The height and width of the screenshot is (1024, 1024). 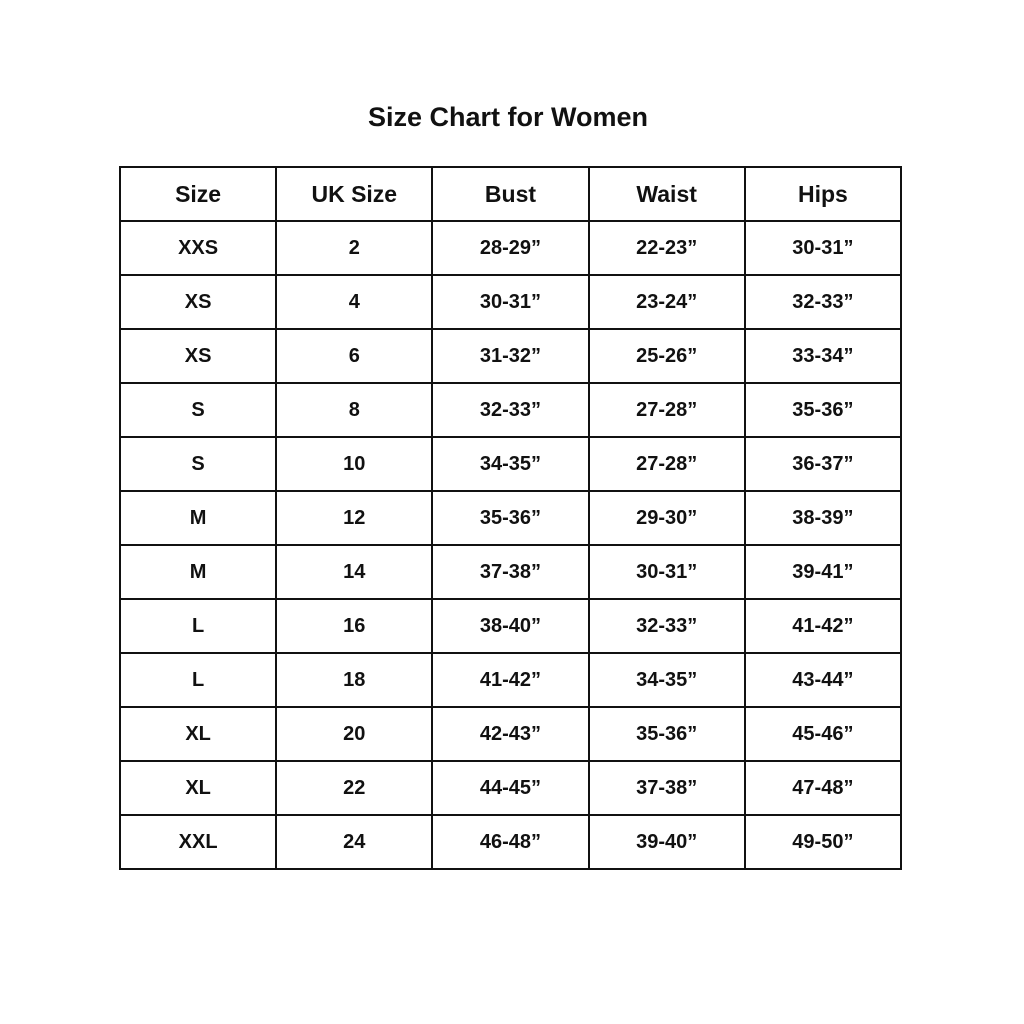 What do you see at coordinates (354, 572) in the screenshot?
I see `table-cell: 14` at bounding box center [354, 572].